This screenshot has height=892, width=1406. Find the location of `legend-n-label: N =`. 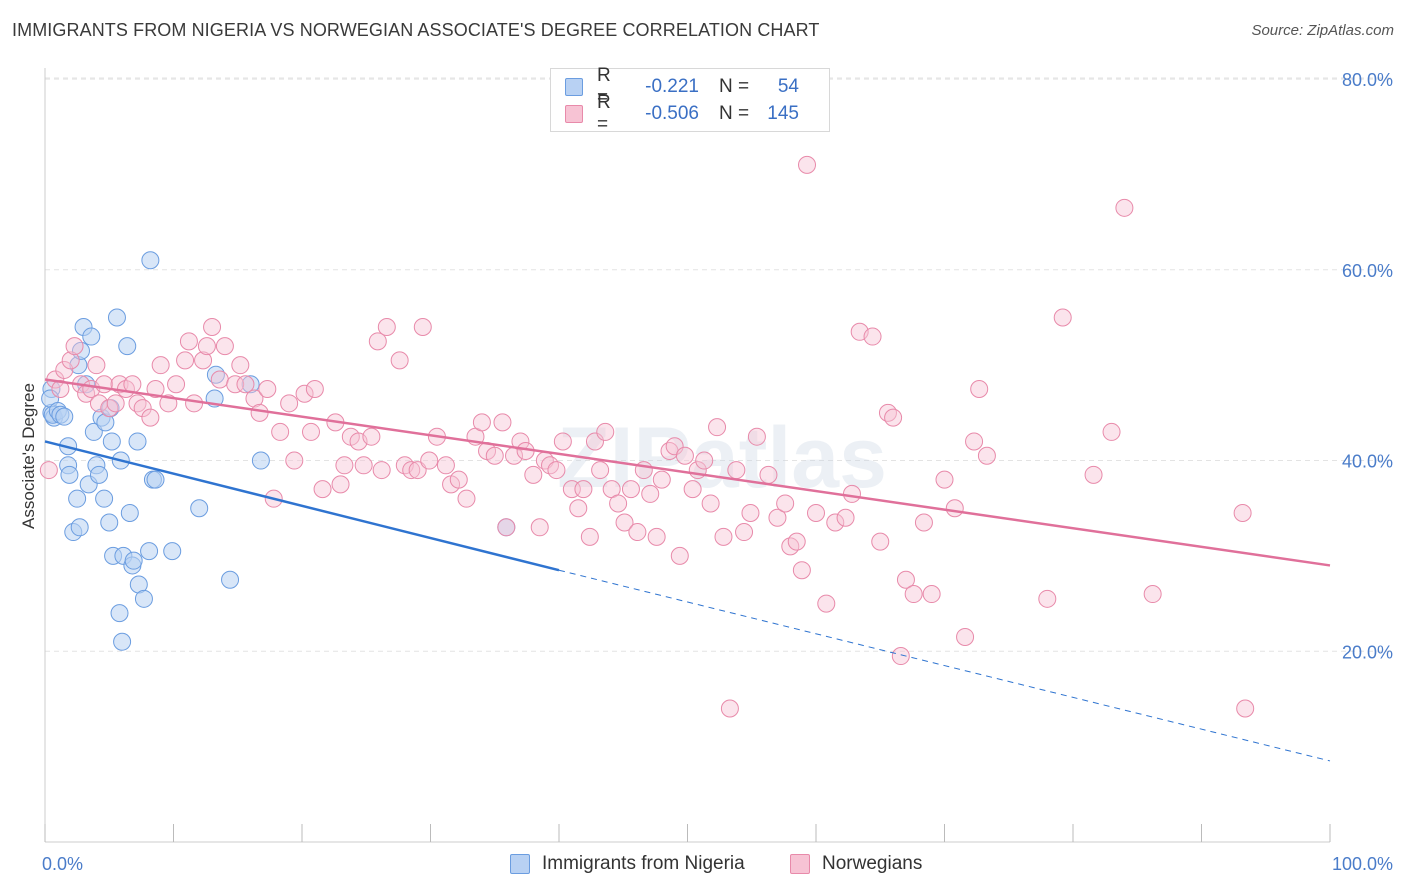

legend-n-label: N = is located at coordinates (734, 86).